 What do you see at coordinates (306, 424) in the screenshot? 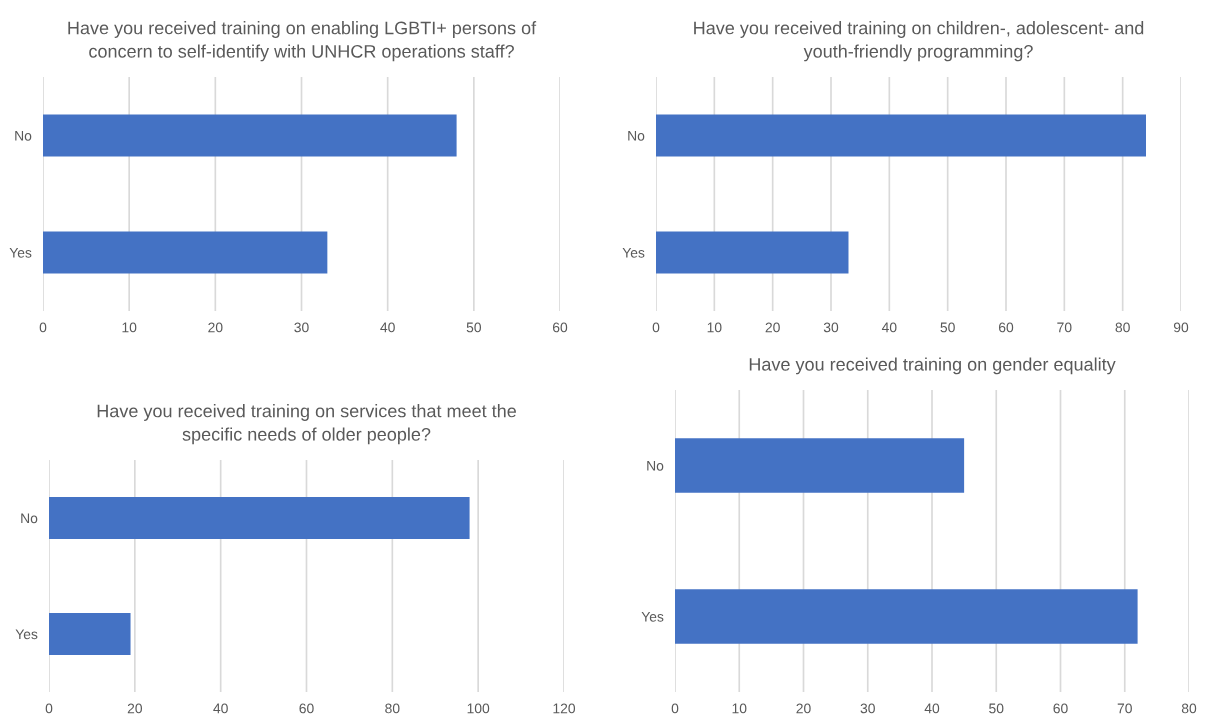
I see `chart-title: Have you received training on services that meet the specific needs of older people?` at bounding box center [306, 424].